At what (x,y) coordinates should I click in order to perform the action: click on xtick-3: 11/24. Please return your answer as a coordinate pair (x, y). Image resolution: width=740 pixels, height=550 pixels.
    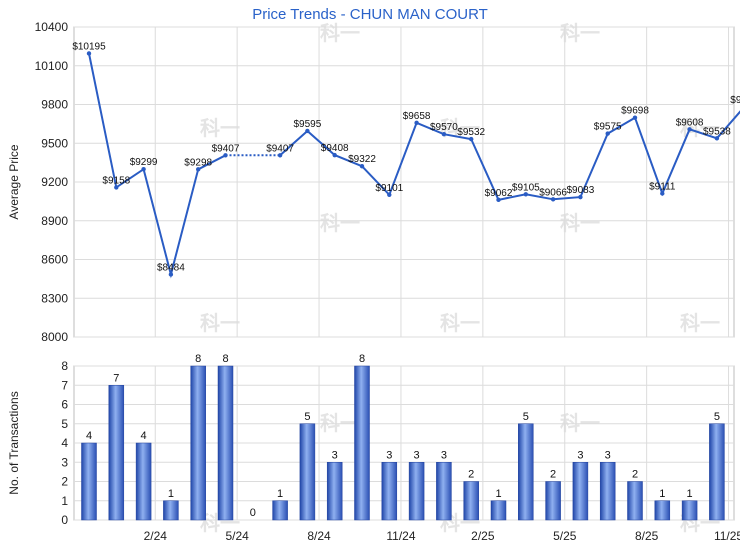
    Looking at the image, I should click on (400, 536).